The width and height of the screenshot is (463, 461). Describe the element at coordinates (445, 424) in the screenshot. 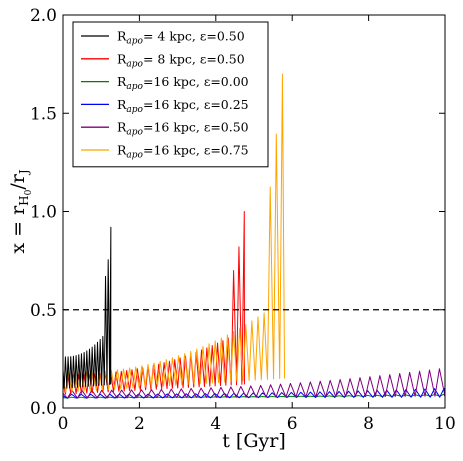

I see `x-tick-label: 10` at that location.